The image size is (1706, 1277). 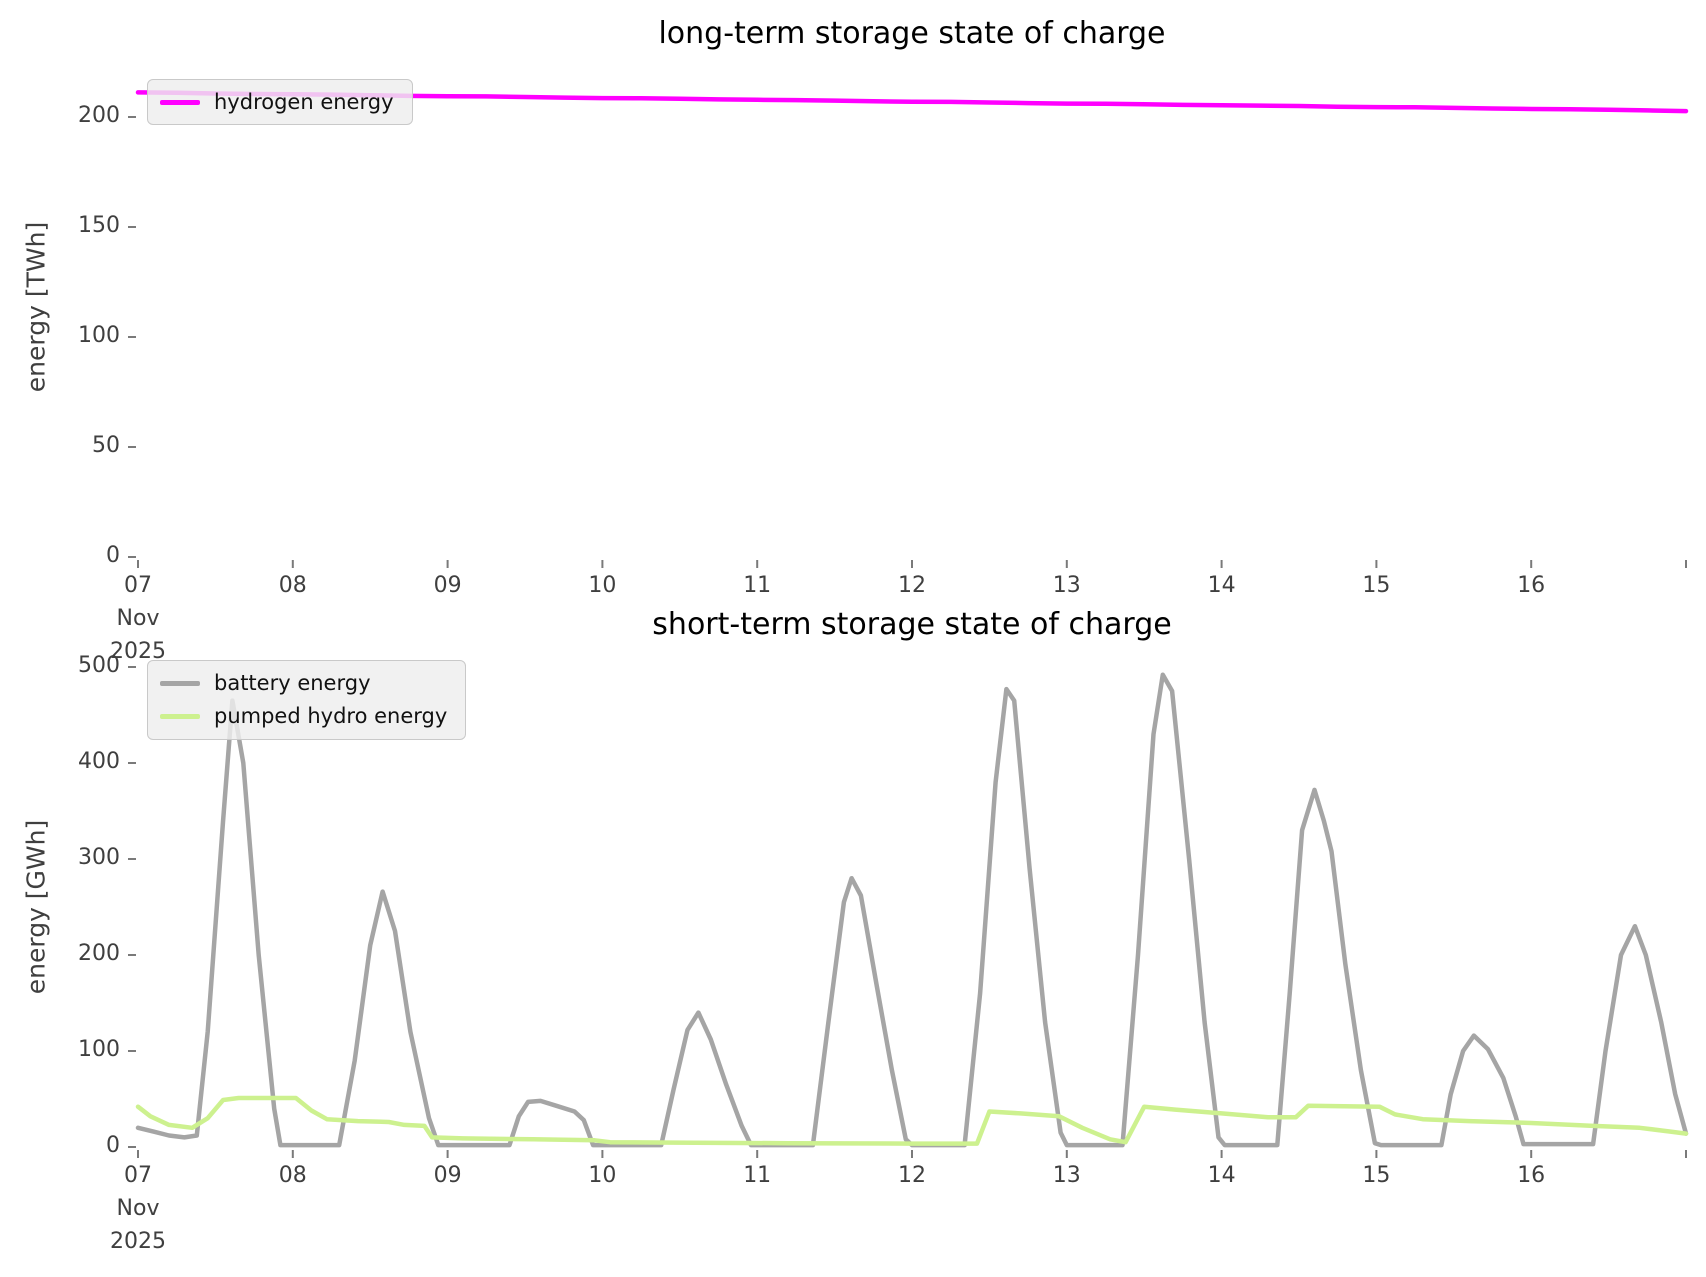 What do you see at coordinates (912, 624) in the screenshot?
I see `chart-title-short-term: short-term storage state of charge` at bounding box center [912, 624].